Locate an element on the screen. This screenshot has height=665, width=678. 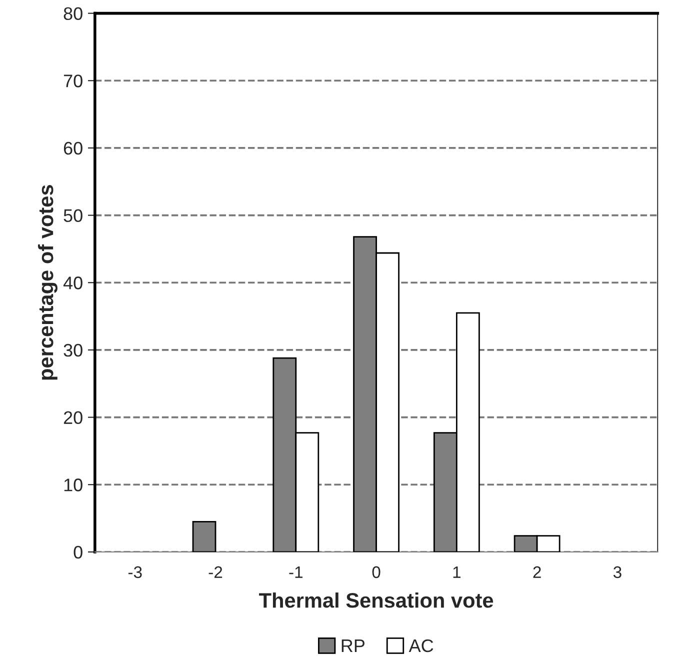
y-tick-label: 0 is located at coordinates (78, 552).